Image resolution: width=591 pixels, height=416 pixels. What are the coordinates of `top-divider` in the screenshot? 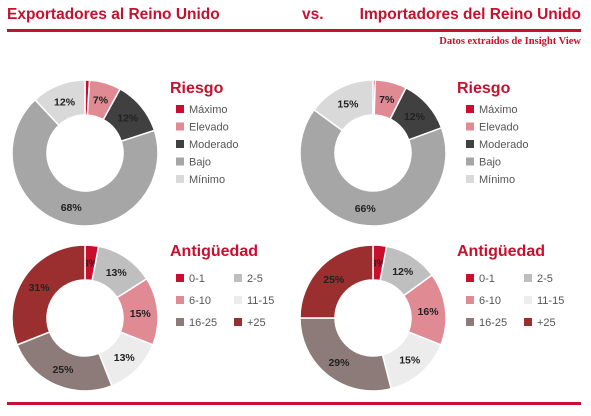 It's located at (294, 30).